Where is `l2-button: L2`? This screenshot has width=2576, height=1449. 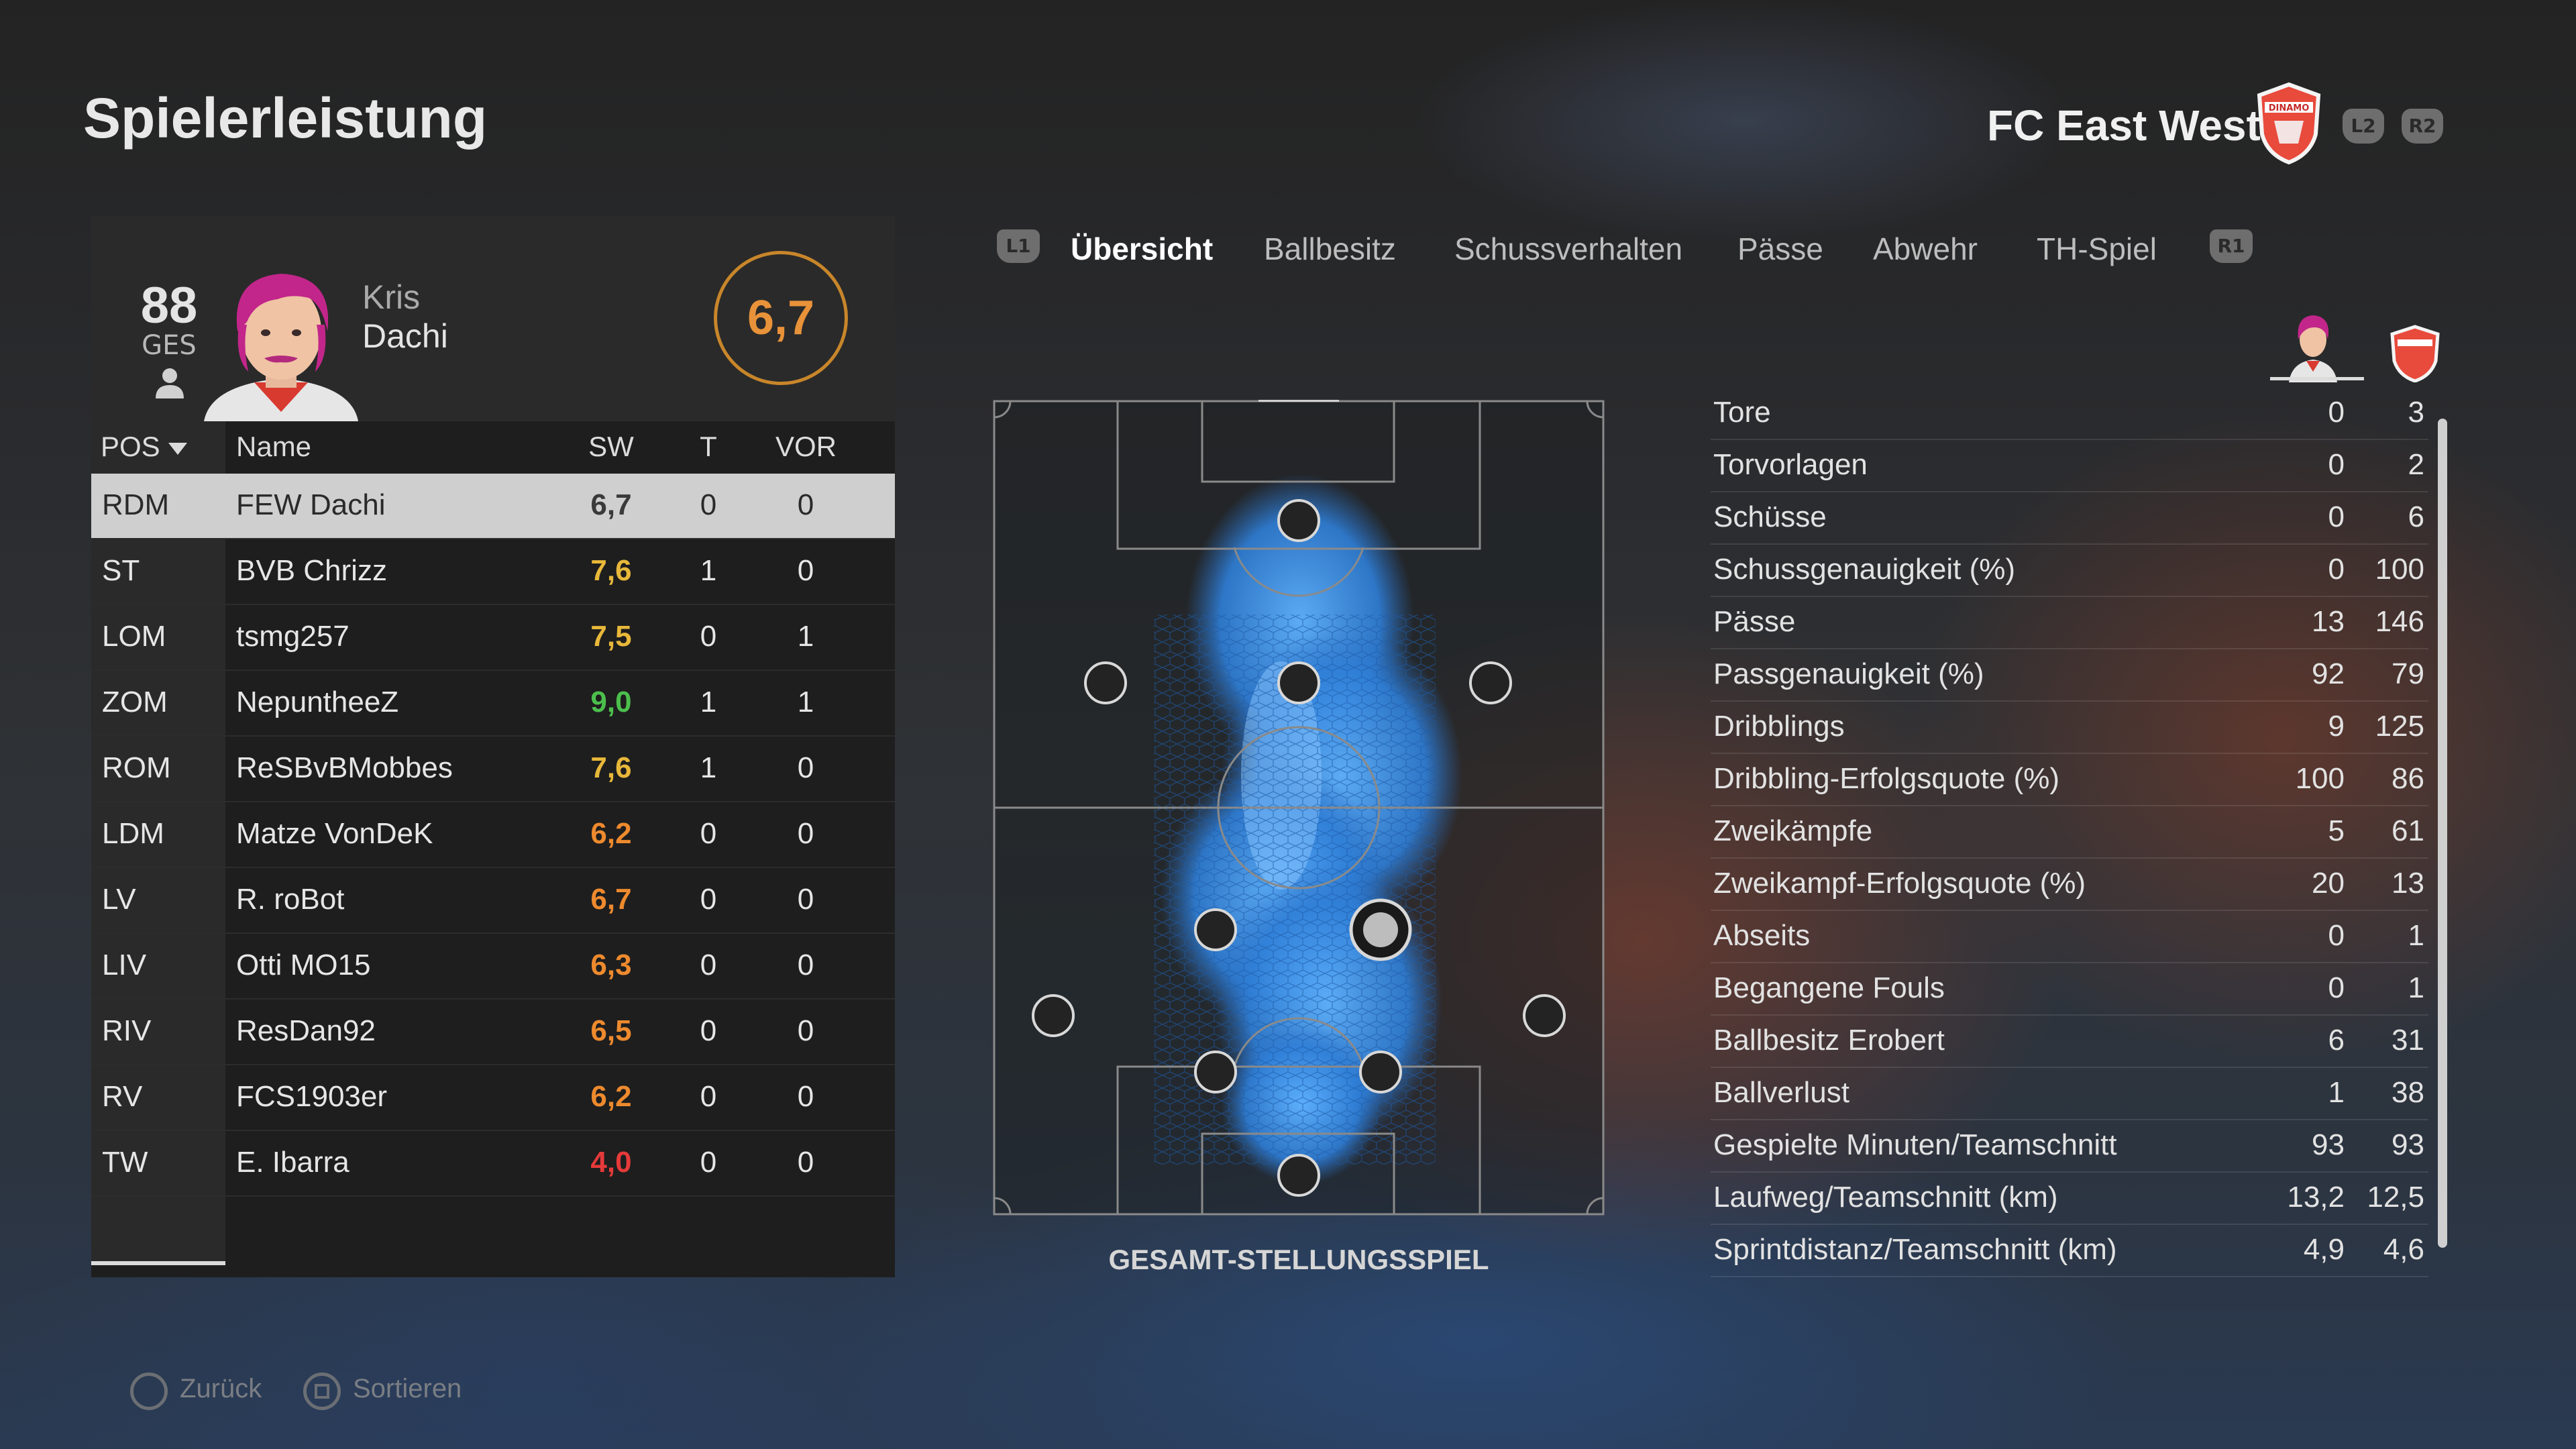
l2-button: L2 is located at coordinates (2363, 126).